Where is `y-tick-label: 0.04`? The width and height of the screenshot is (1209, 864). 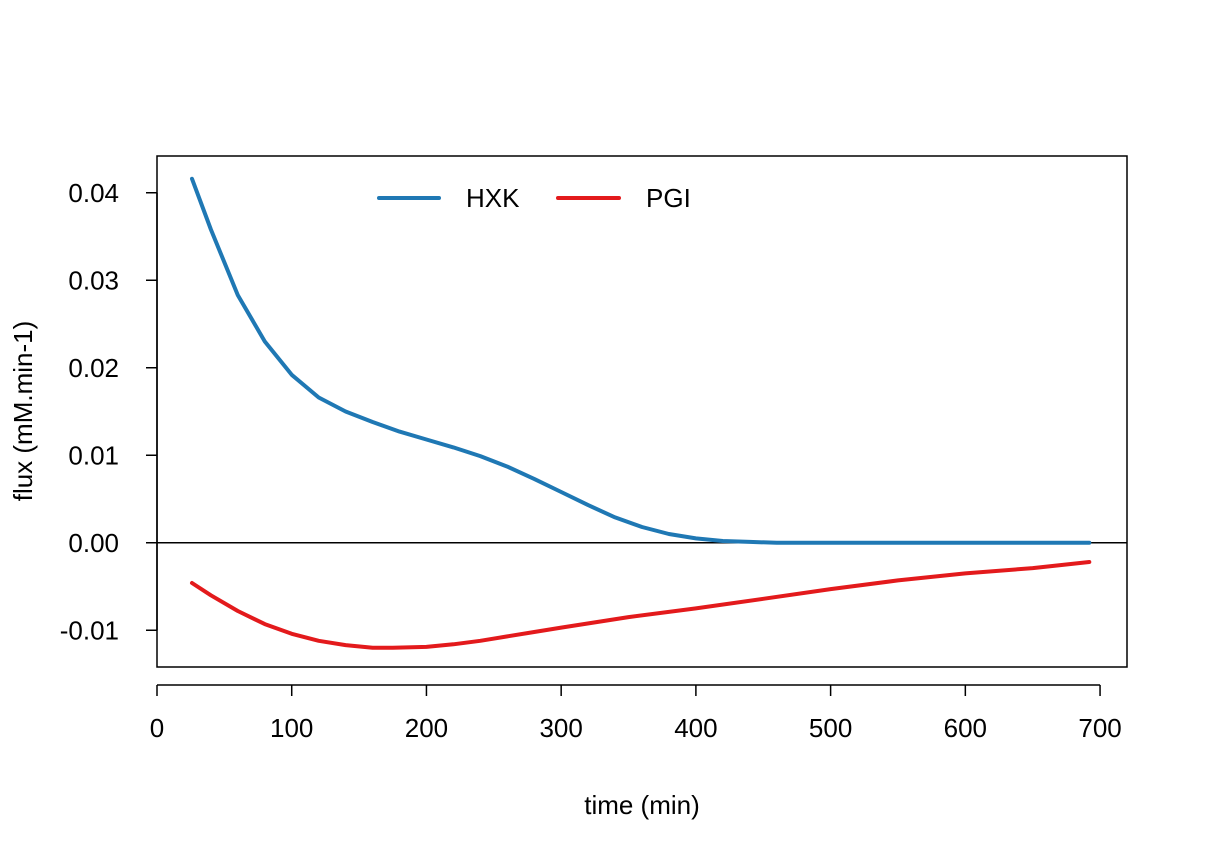
y-tick-label: 0.04 is located at coordinates (93, 193).